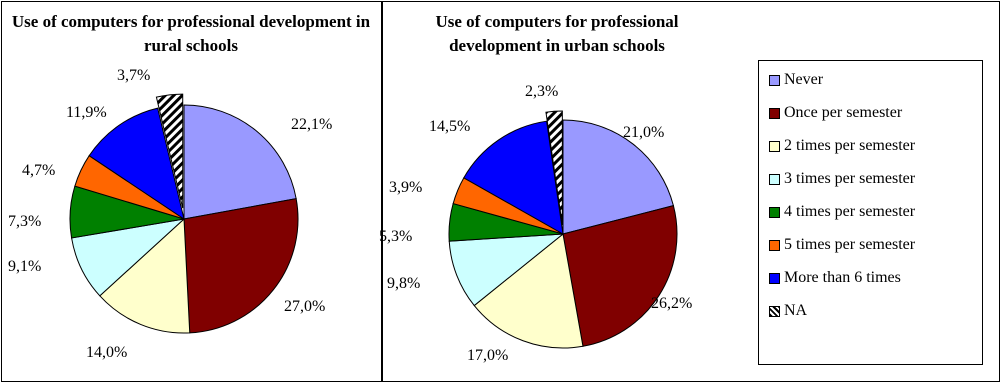 This screenshot has width=1002, height=384. What do you see at coordinates (86, 112) in the screenshot?
I see `data-label: 11,9%` at bounding box center [86, 112].